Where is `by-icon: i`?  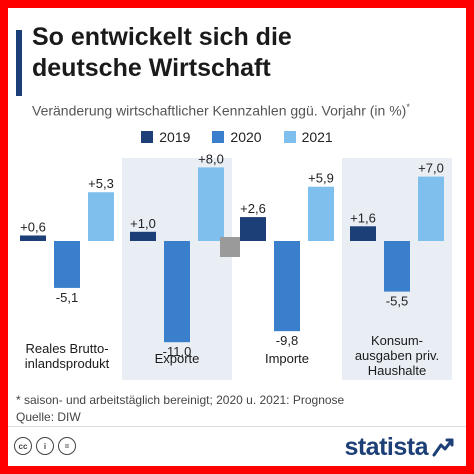 by-icon: i is located at coordinates (45, 446).